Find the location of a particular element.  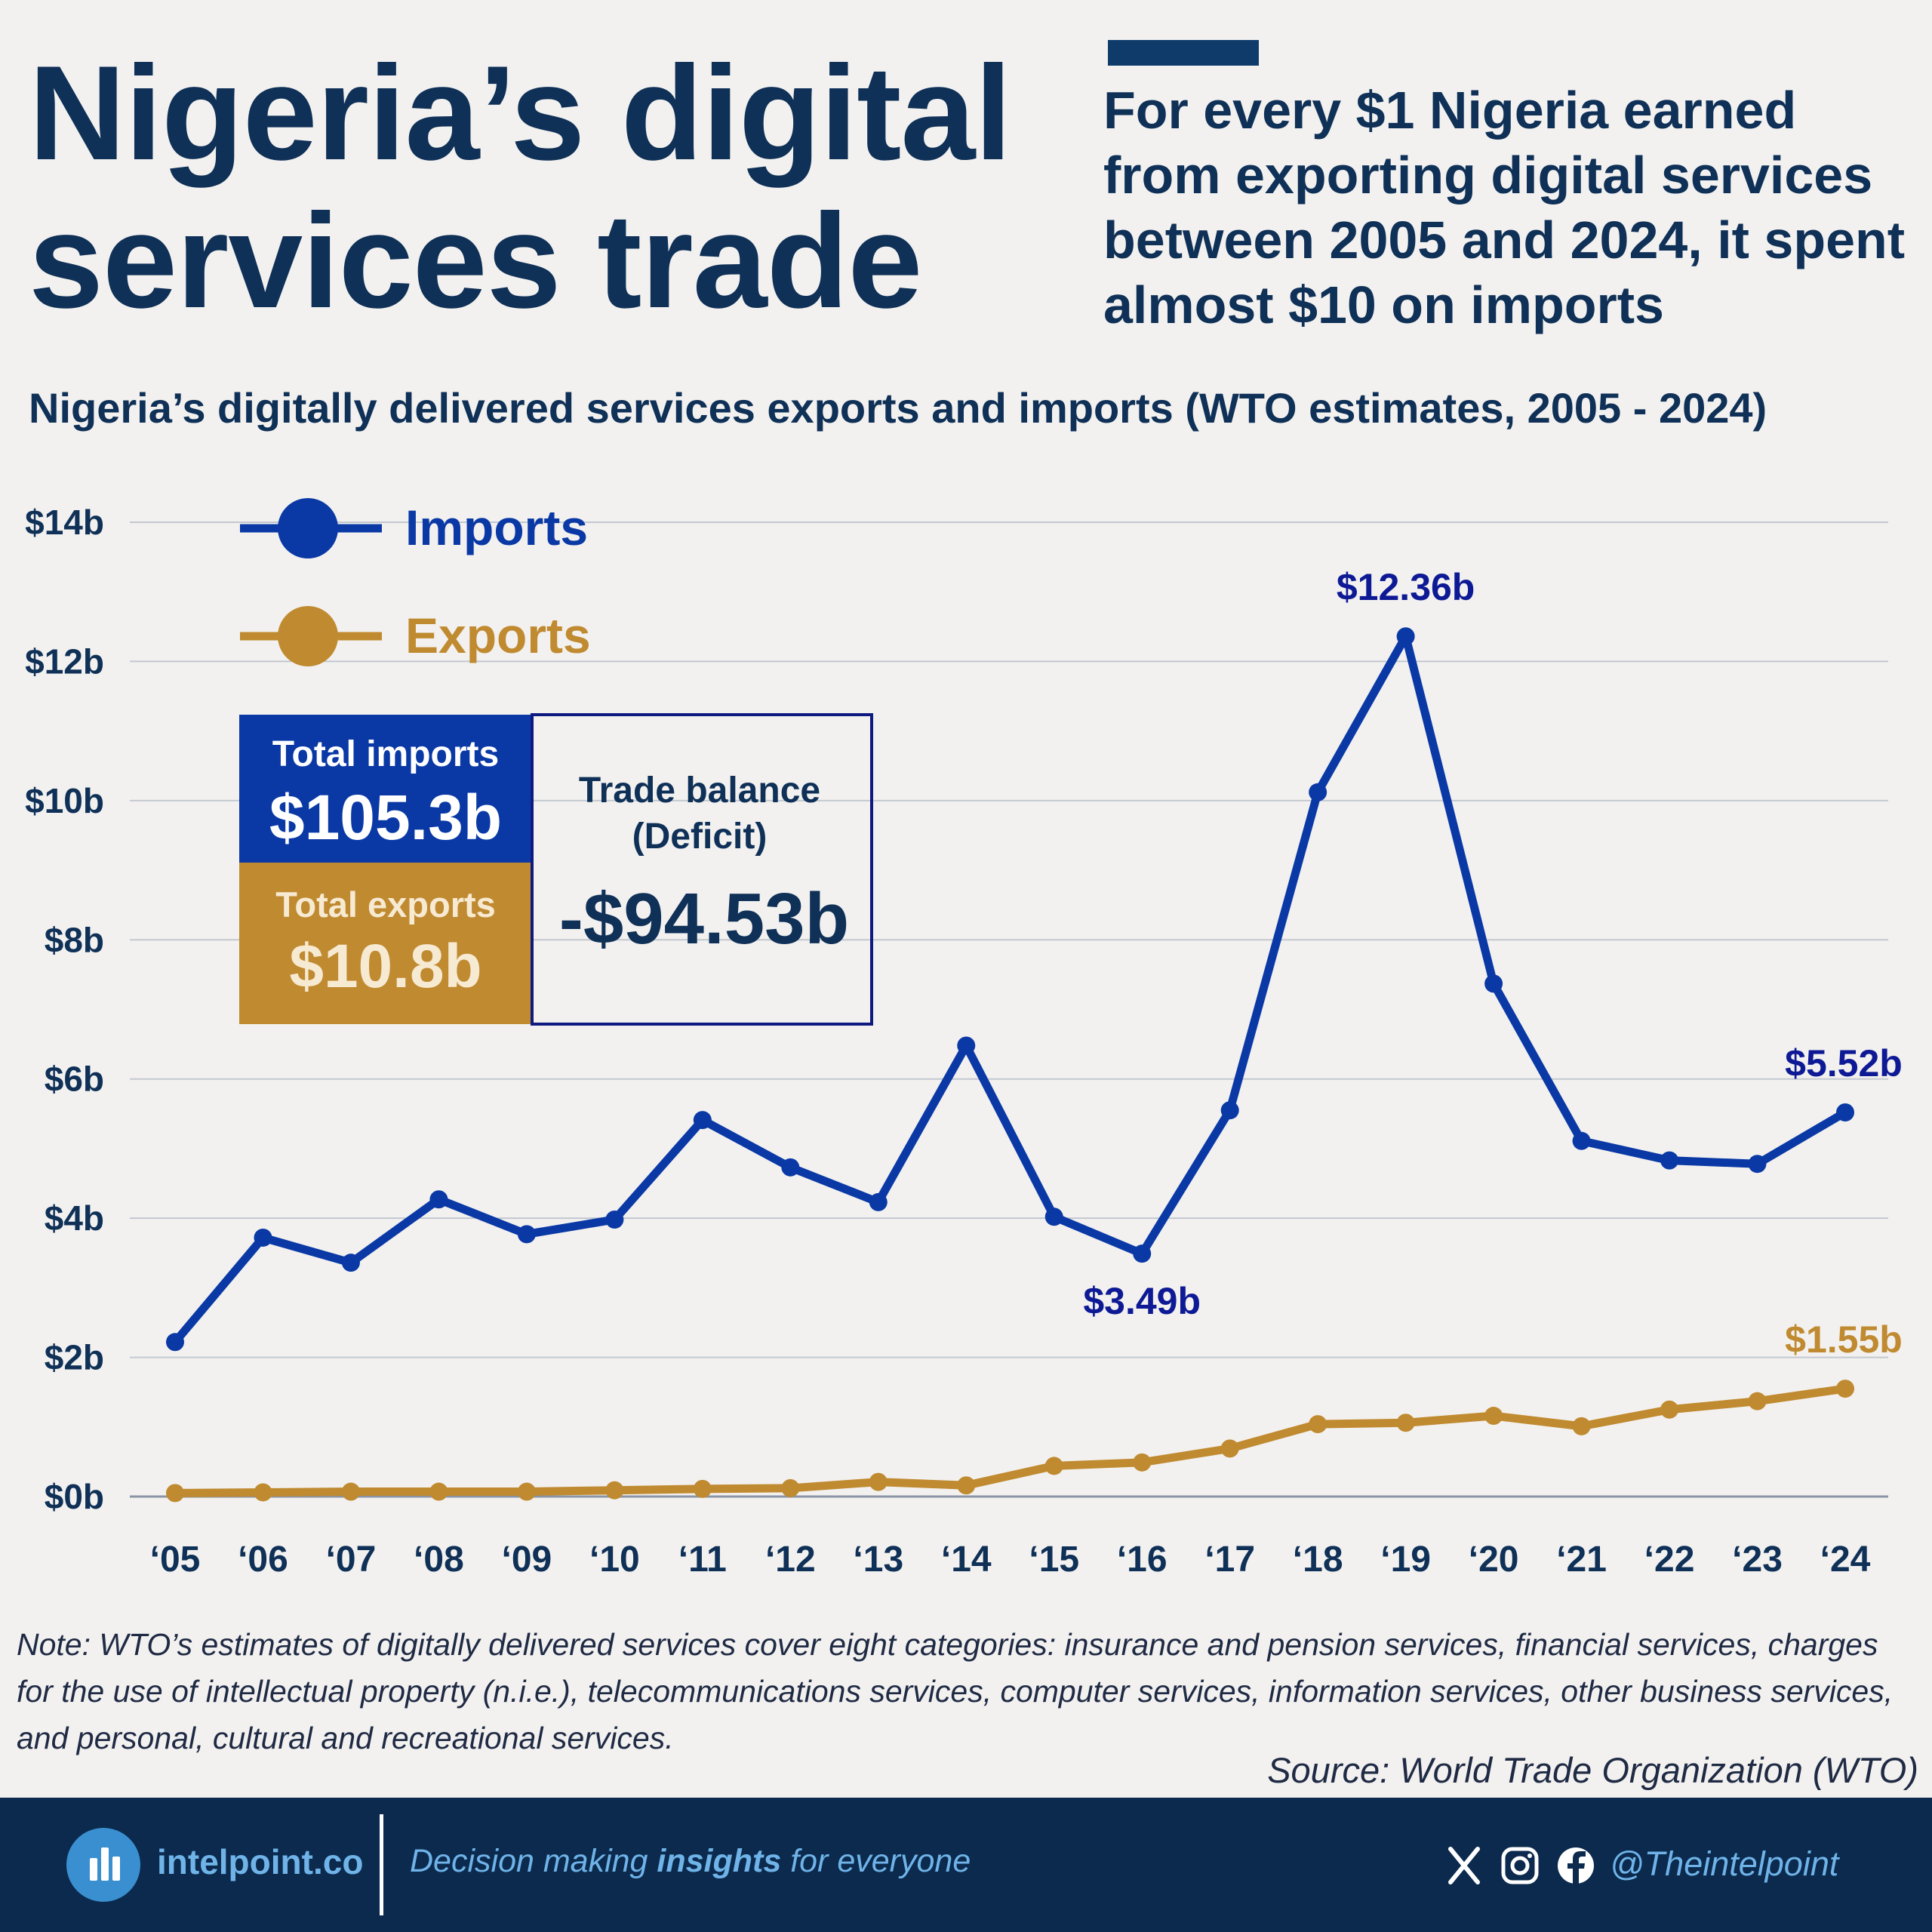

y-tick-label: $0b is located at coordinates (74, 1496).